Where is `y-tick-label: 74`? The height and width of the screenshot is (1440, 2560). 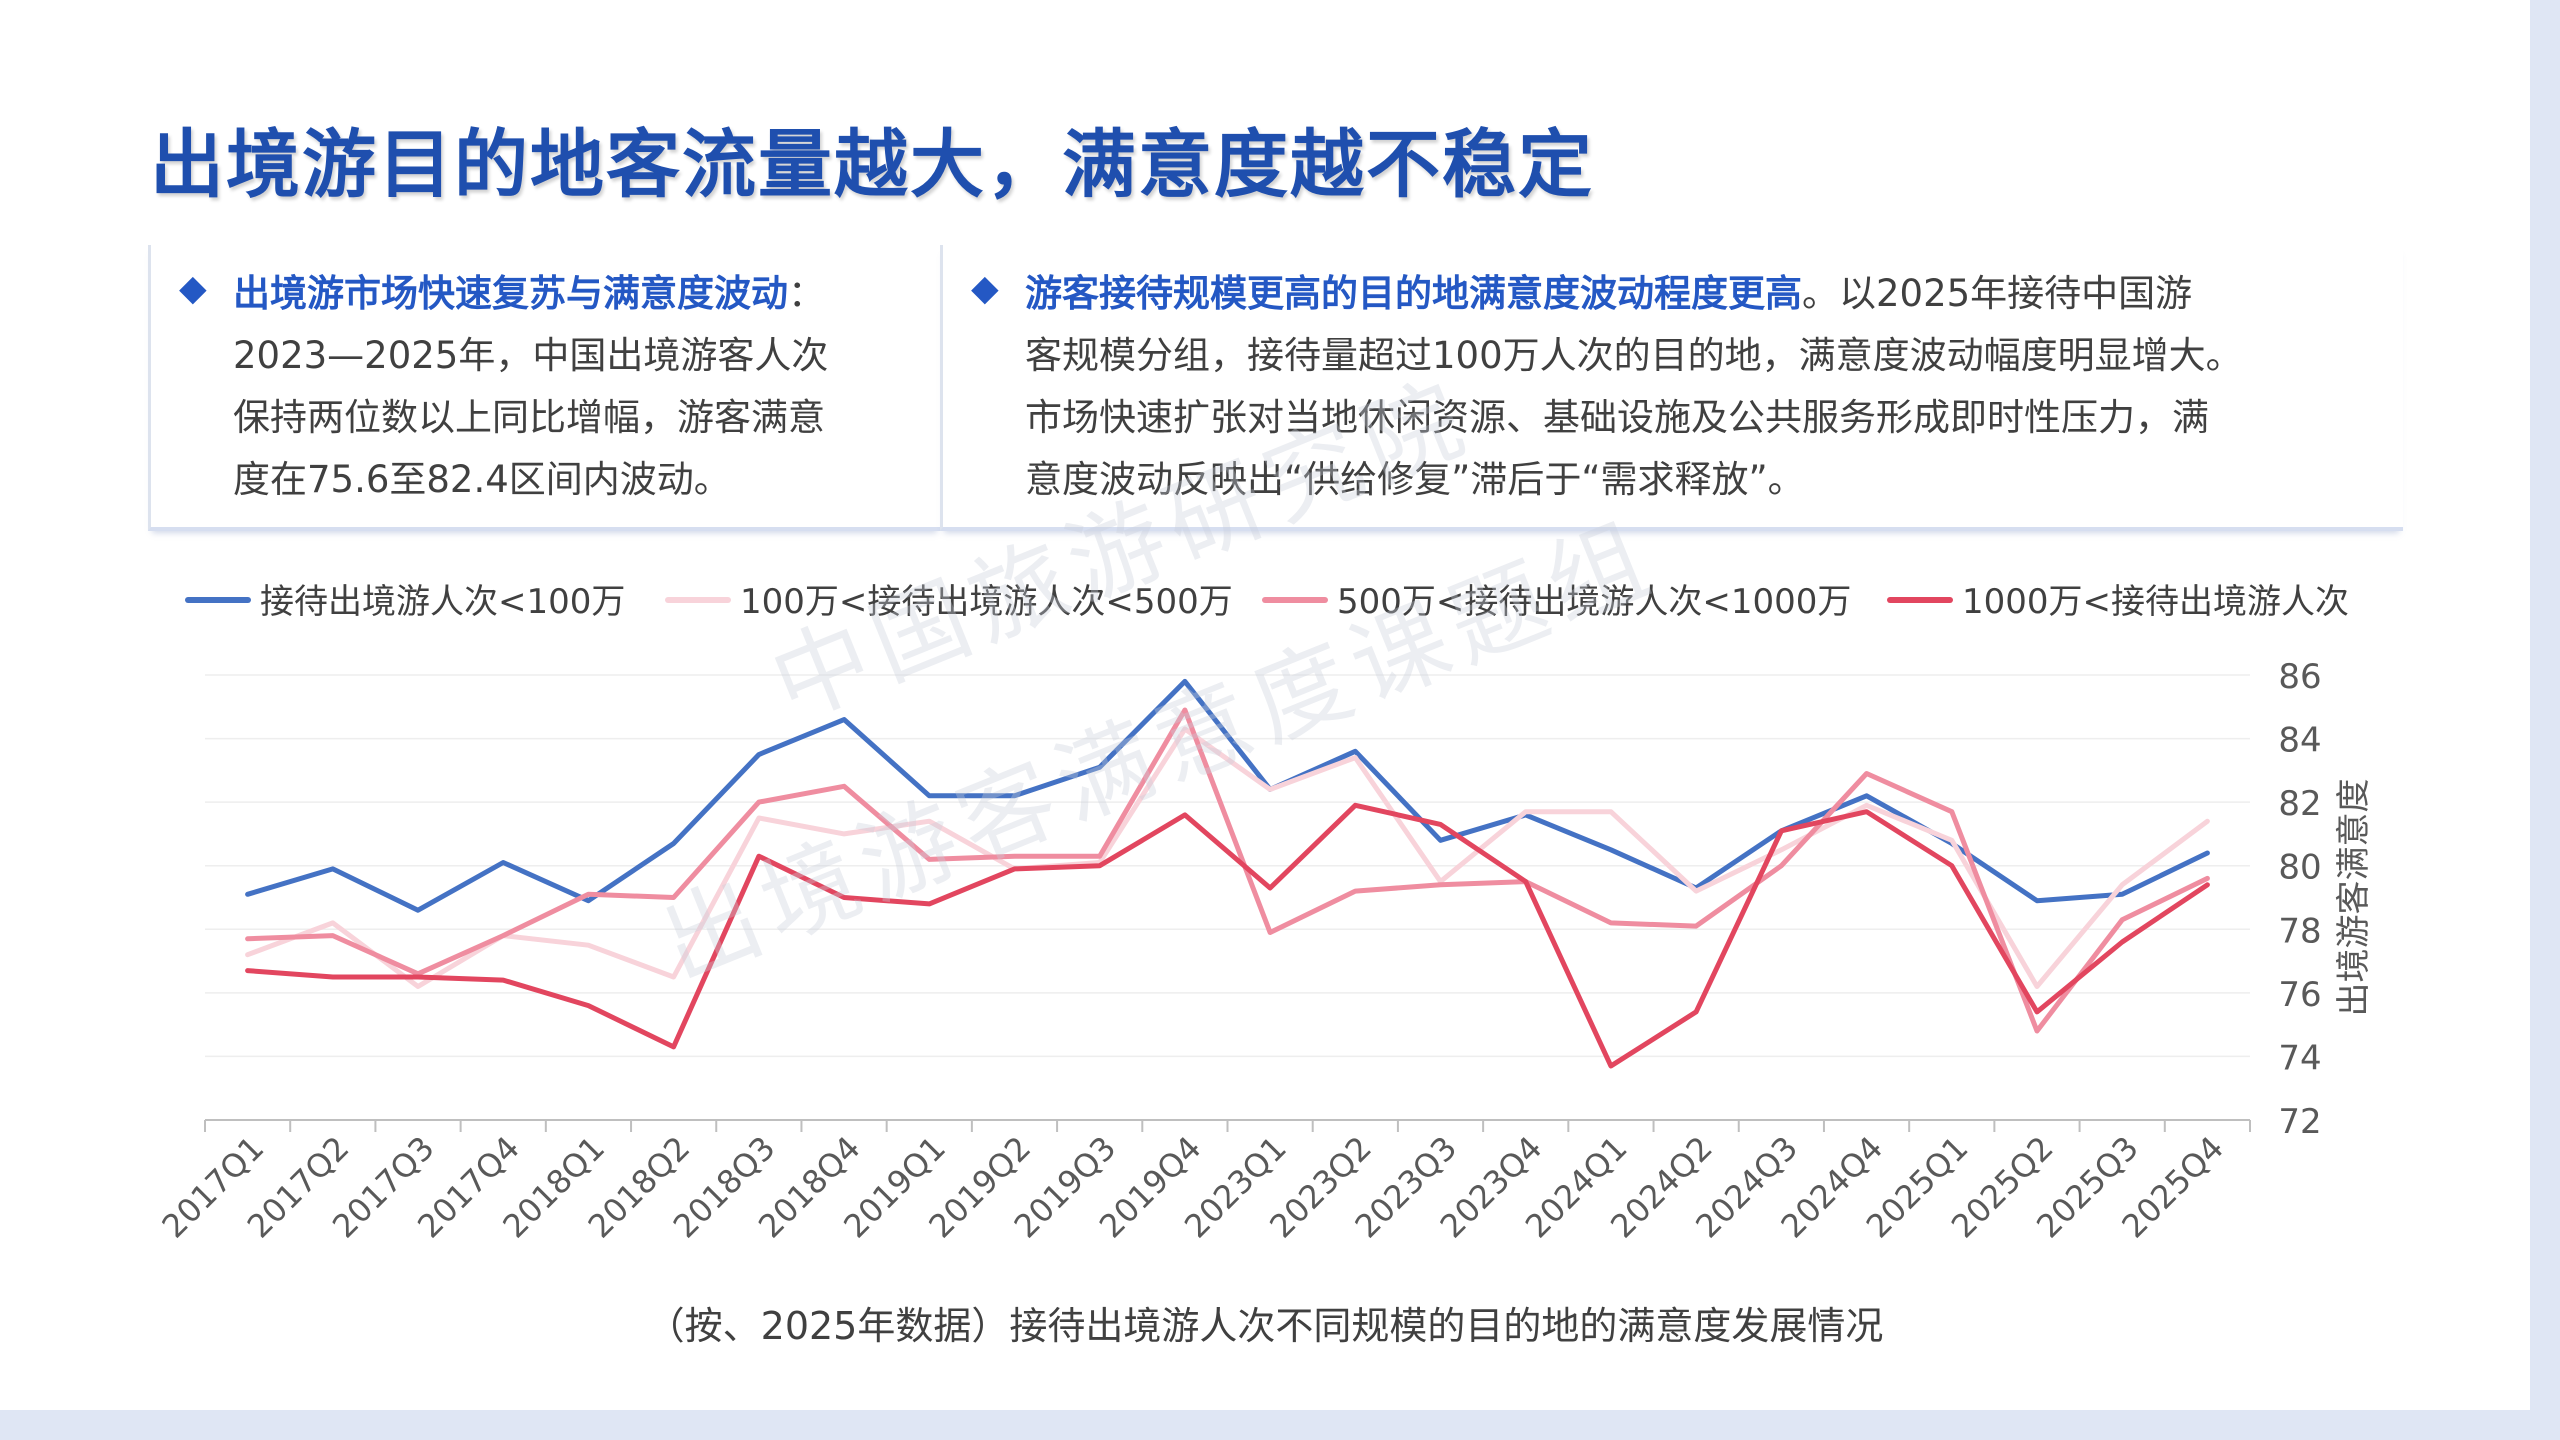
y-tick-label: 74 is located at coordinates (2299, 1058).